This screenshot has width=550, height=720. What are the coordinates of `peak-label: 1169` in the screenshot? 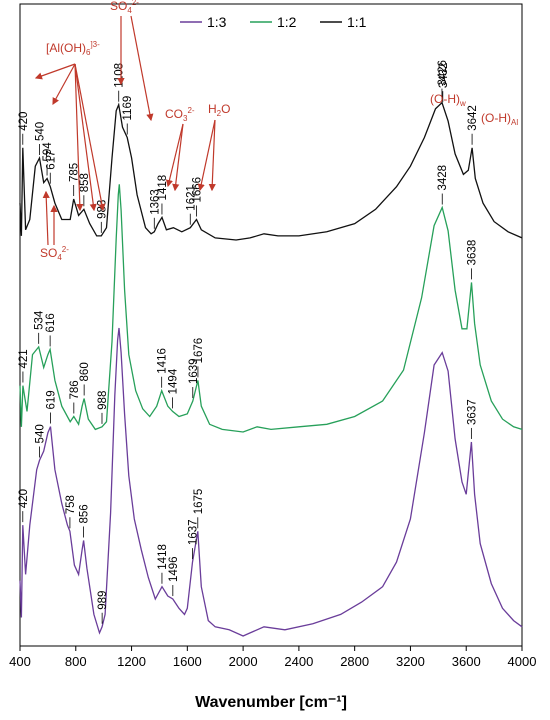 It's located at (128, 115).